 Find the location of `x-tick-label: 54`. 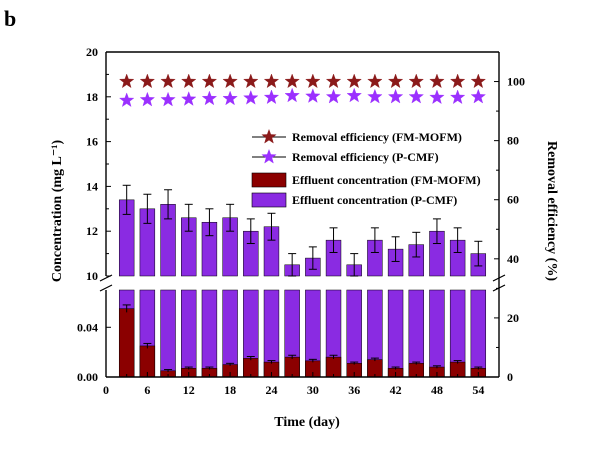

x-tick-label: 54 is located at coordinates (478, 390).